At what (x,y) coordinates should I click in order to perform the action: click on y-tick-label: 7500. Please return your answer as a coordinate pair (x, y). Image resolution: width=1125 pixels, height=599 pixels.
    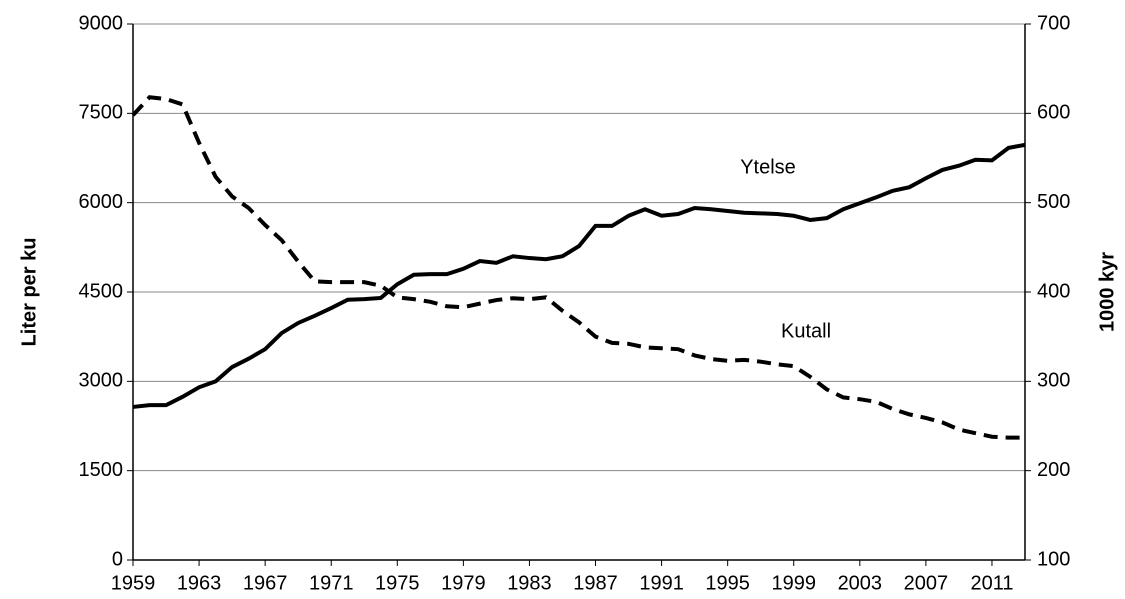
    Looking at the image, I should click on (101, 113).